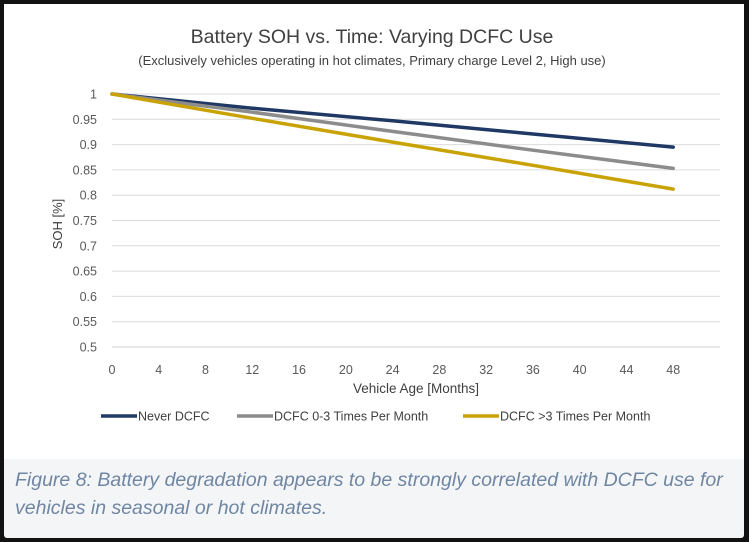 The width and height of the screenshot is (749, 542). I want to click on x-tick-label: 36, so click(533, 370).